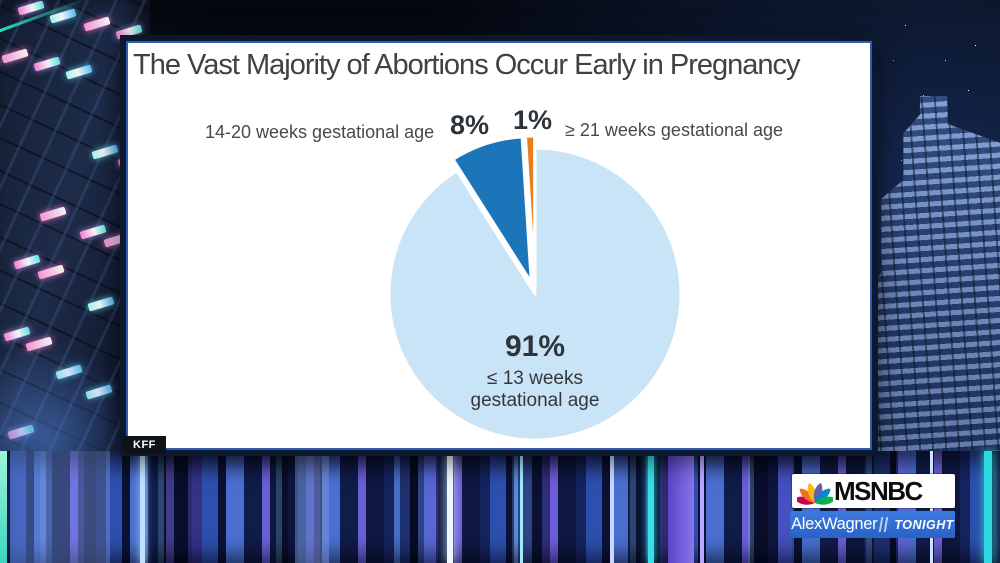 Image resolution: width=1000 pixels, height=563 pixels. I want to click on show-title-bar: AlexWagner TONIGHT, so click(872, 524).